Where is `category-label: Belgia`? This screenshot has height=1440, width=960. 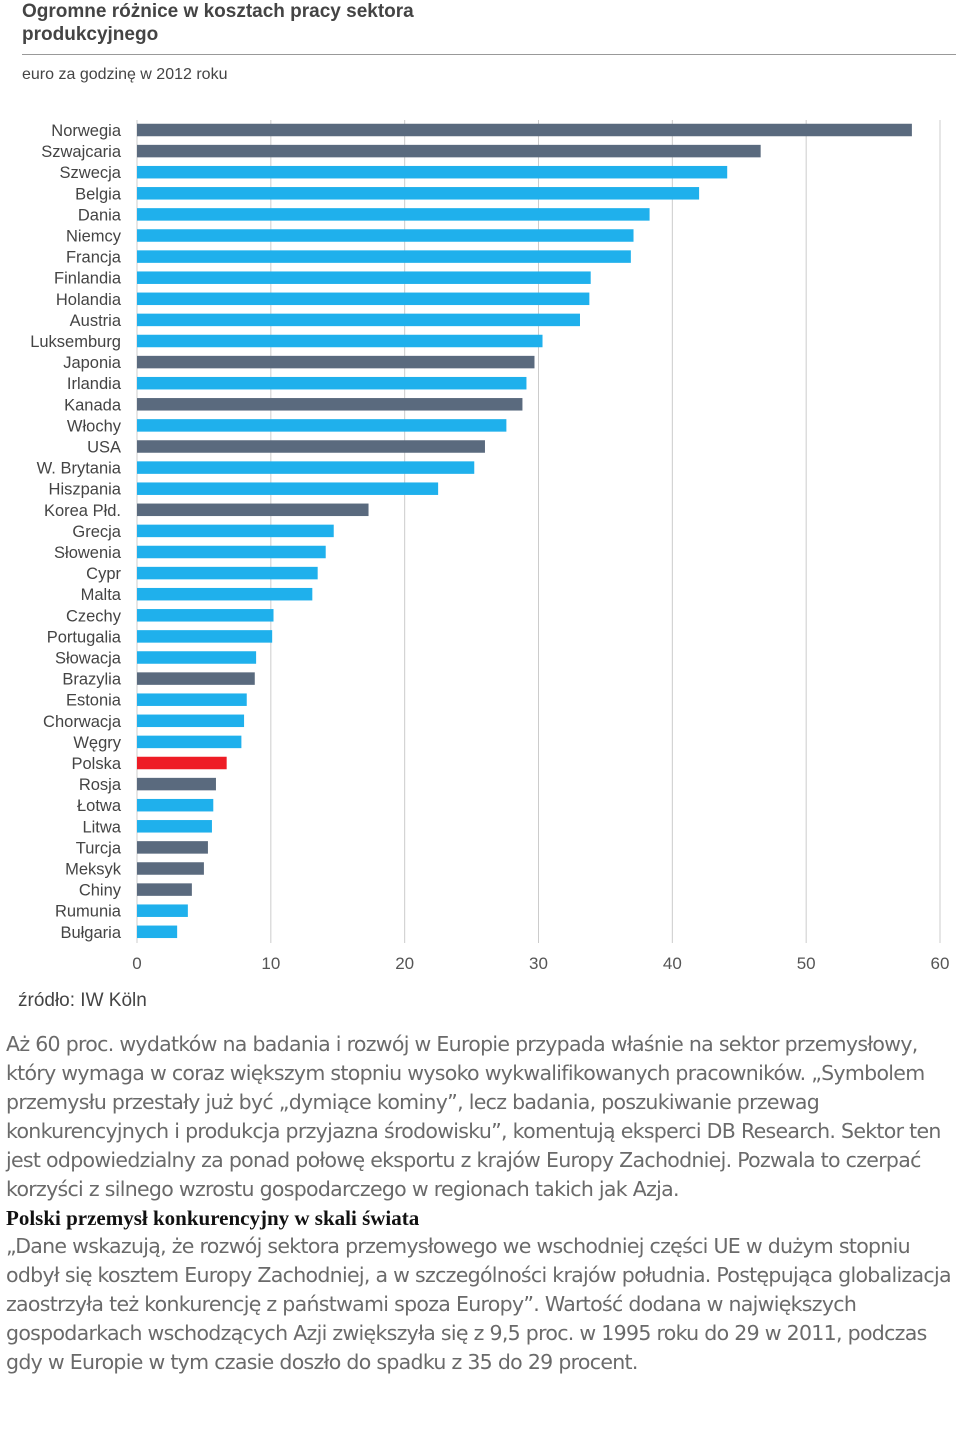
category-label: Belgia is located at coordinates (98, 194).